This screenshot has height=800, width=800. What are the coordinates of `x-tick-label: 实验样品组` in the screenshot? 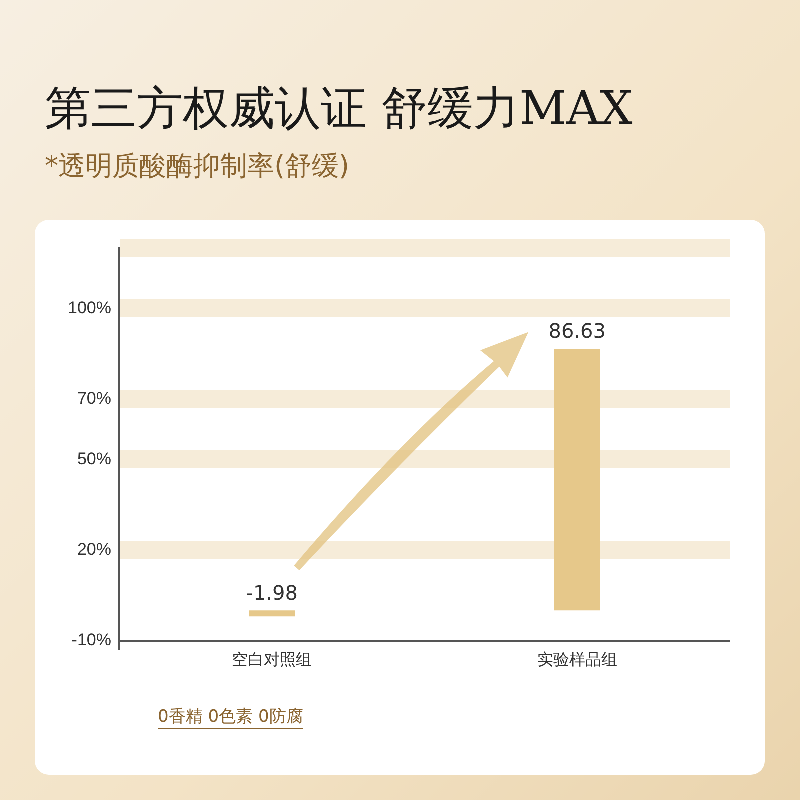 It's located at (577, 659).